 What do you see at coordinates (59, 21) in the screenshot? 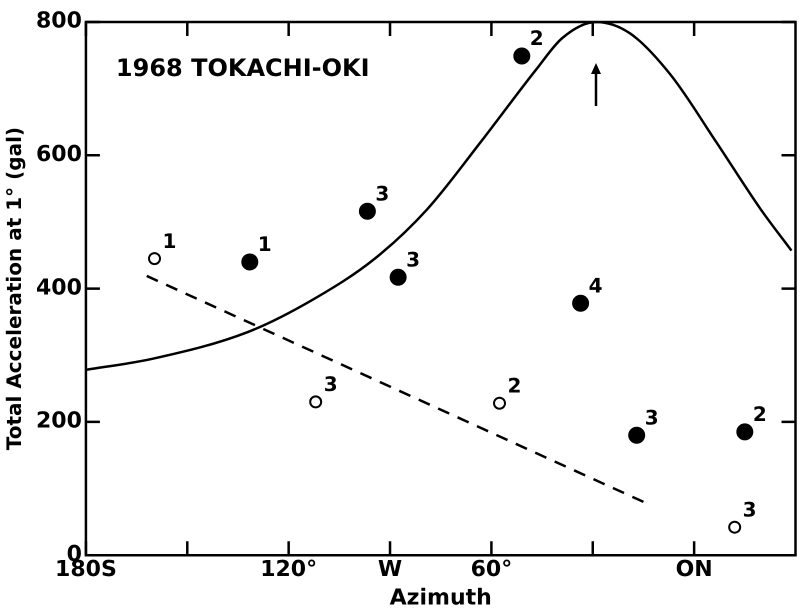
I see `y-tick-label: 800` at bounding box center [59, 21].